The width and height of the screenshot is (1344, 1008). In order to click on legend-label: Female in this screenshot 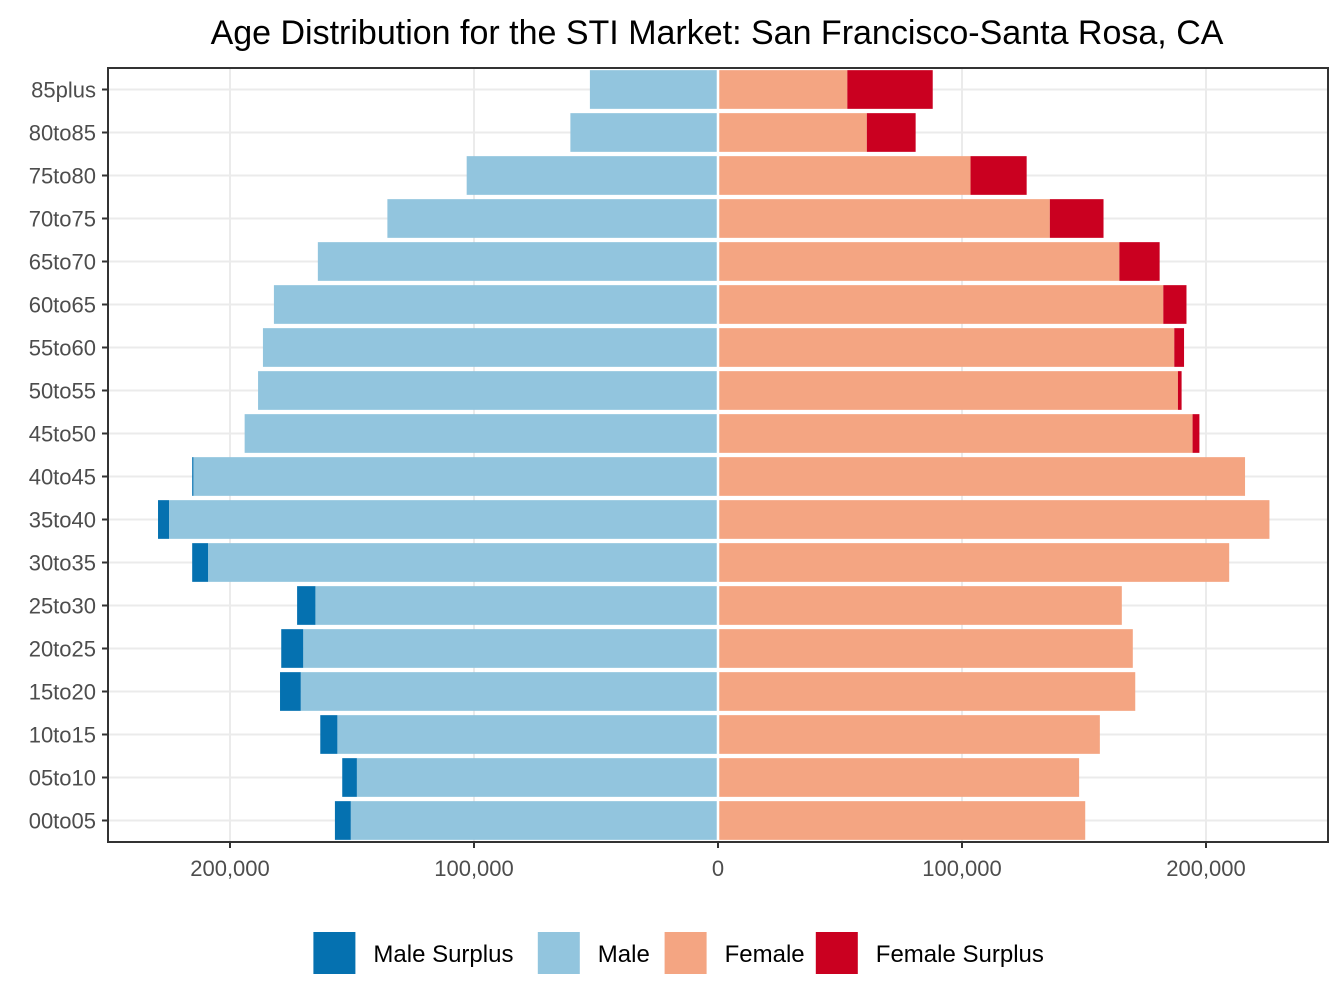, I will do `click(765, 954)`.